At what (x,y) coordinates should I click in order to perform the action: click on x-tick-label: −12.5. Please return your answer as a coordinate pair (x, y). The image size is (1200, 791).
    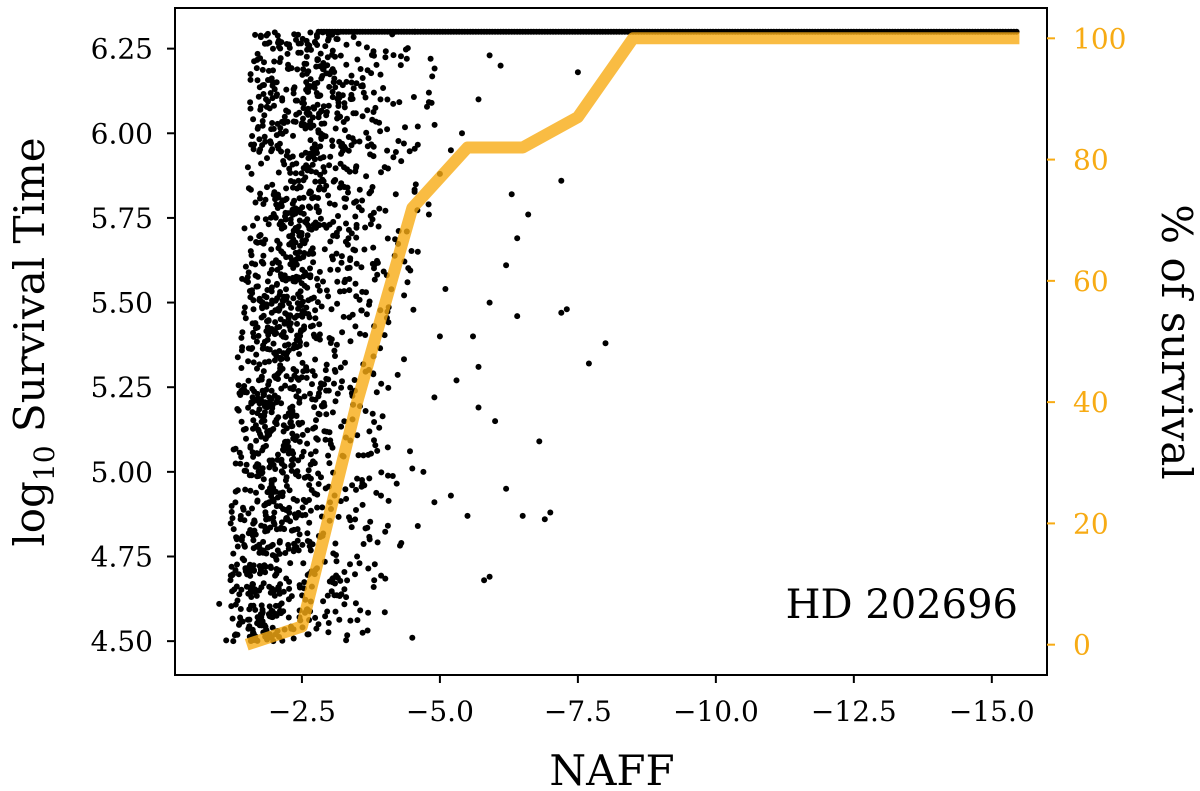
    Looking at the image, I should click on (854, 711).